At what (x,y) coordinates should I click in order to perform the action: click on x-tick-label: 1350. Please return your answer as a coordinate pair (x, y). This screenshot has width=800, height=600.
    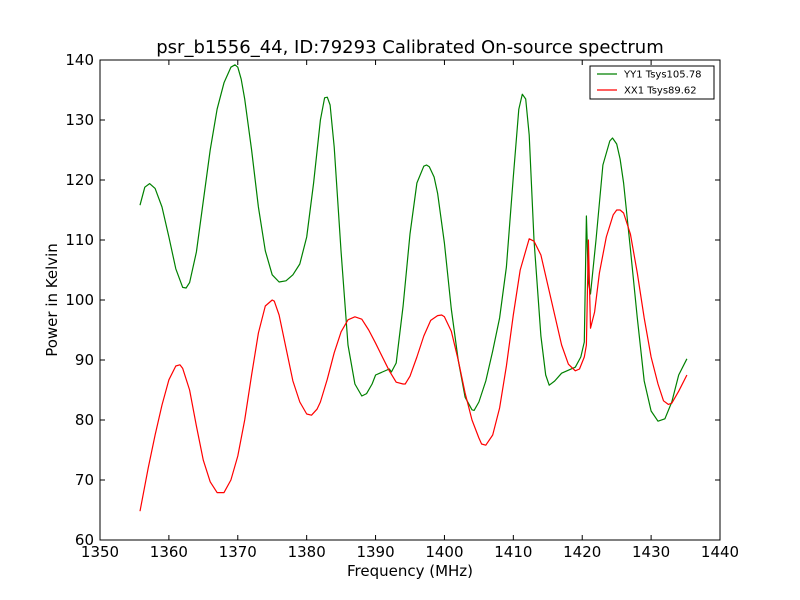
    Looking at the image, I should click on (100, 552).